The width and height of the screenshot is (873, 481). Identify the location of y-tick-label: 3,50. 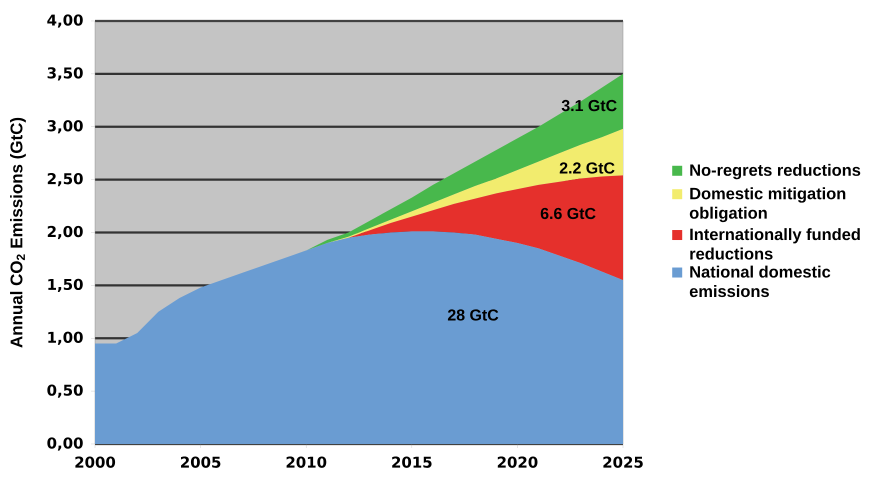
(65, 73).